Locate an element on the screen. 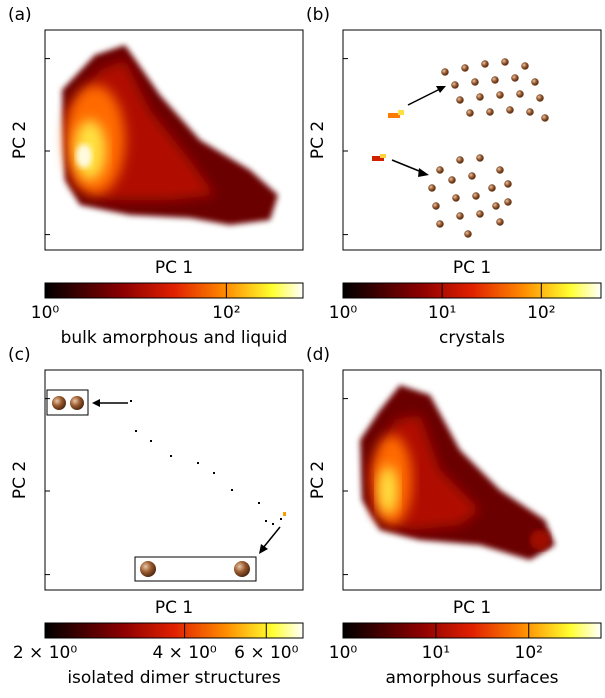  colorbar-label: crystals is located at coordinates (472, 338).